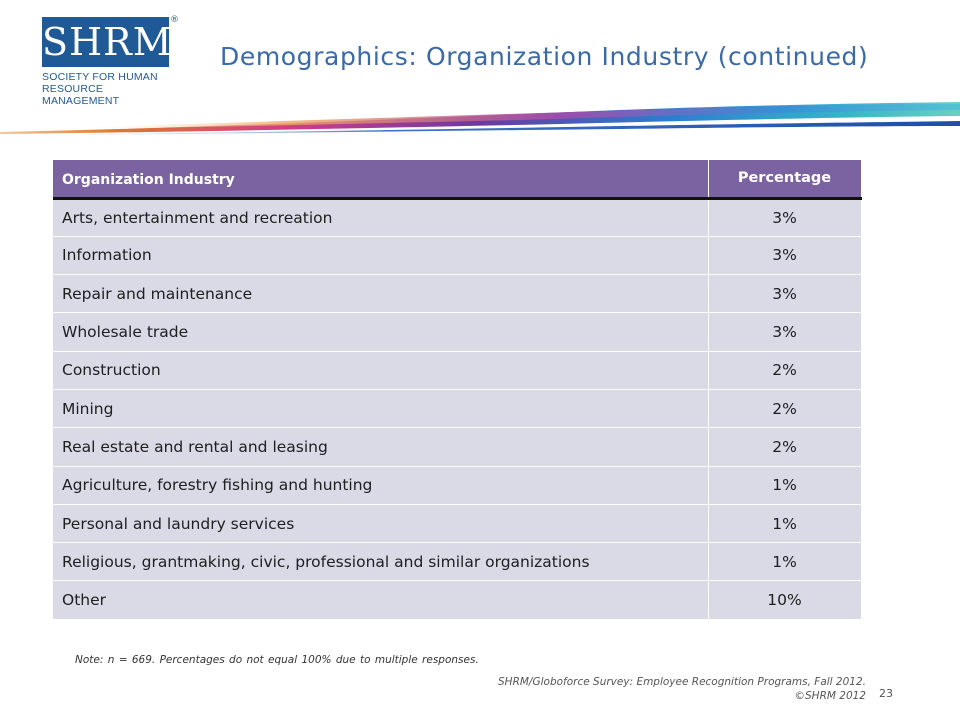 This screenshot has width=960, height=720. I want to click on logo-mark-box, so click(105, 42).